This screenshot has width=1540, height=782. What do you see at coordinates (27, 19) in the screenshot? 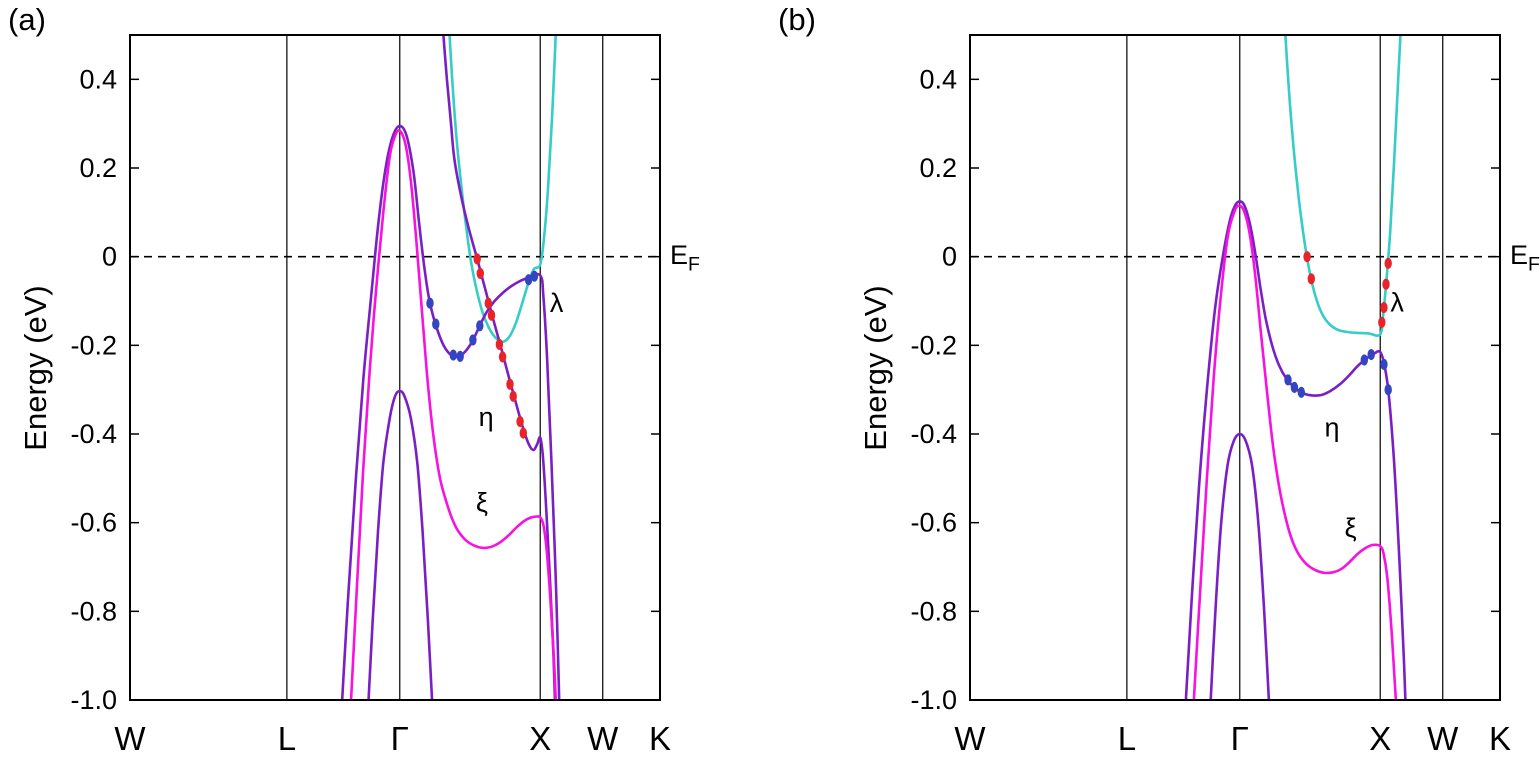
I see `panel-a-label: (a)` at bounding box center [27, 19].